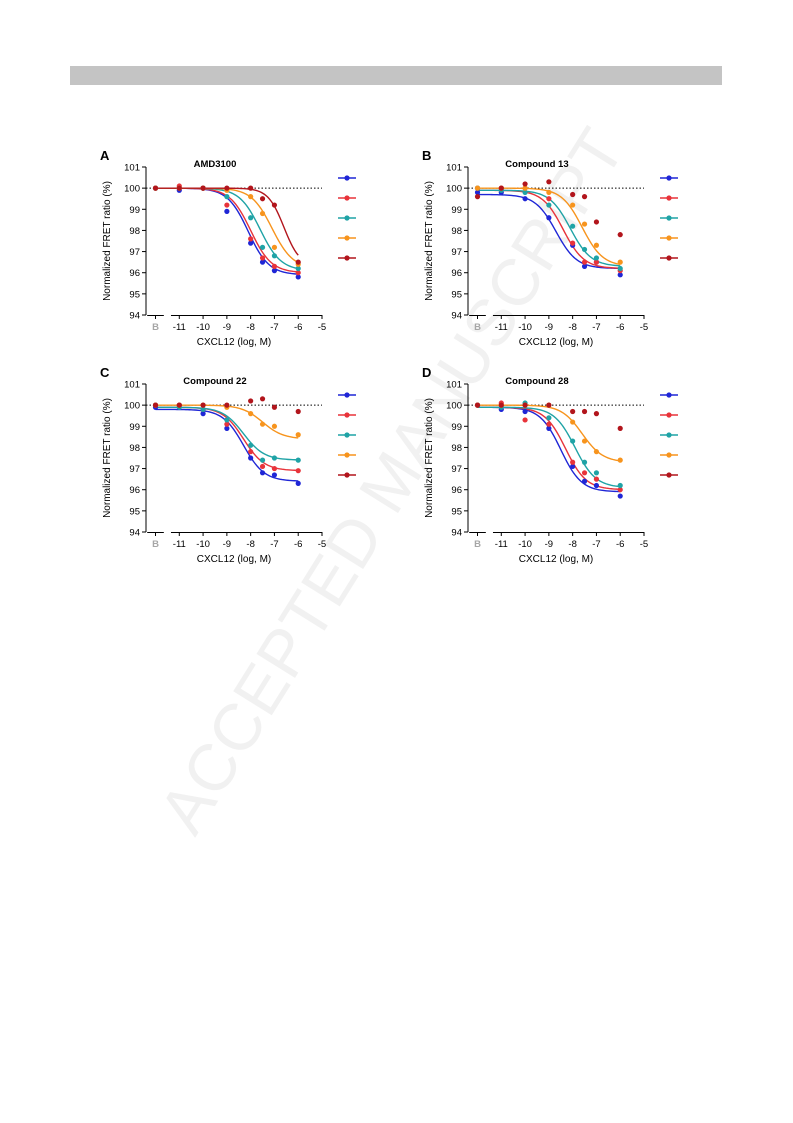 This screenshot has width=793, height=1123. I want to click on chart-title: Compound 22, so click(214, 381).